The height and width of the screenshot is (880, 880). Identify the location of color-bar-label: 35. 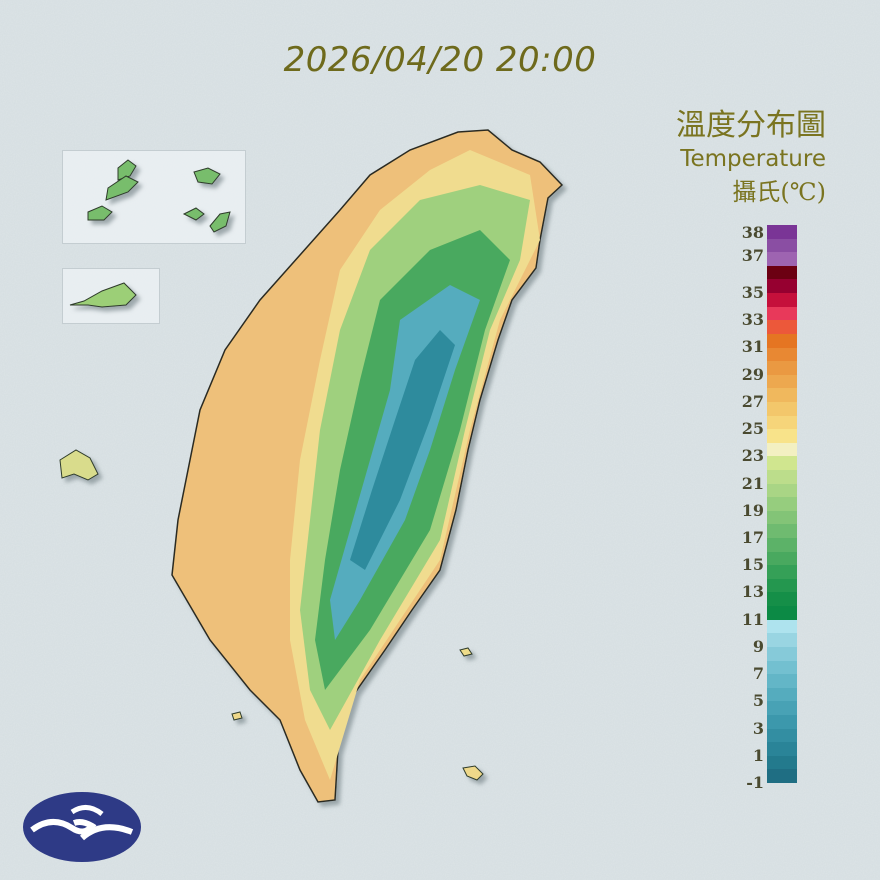
(752, 293).